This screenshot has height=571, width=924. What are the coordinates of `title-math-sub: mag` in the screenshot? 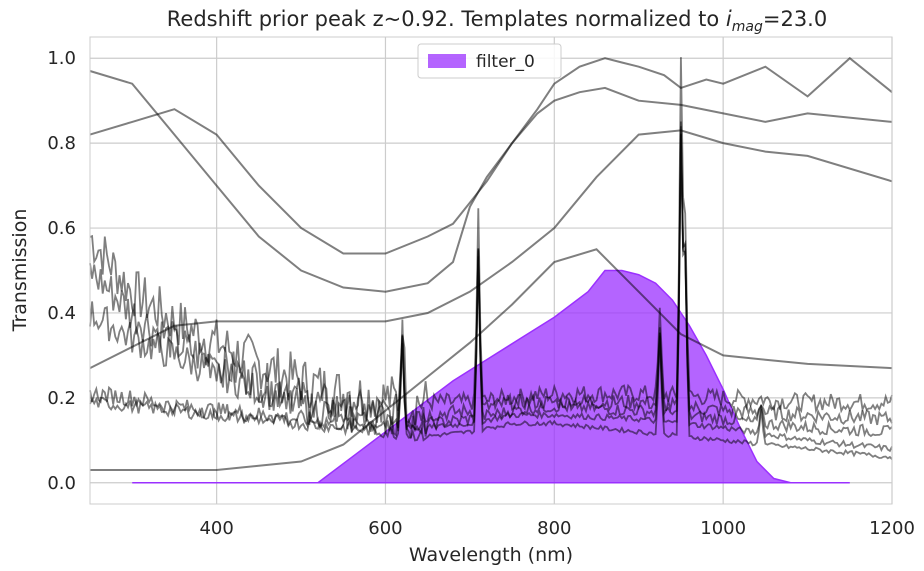 It's located at (747, 27).